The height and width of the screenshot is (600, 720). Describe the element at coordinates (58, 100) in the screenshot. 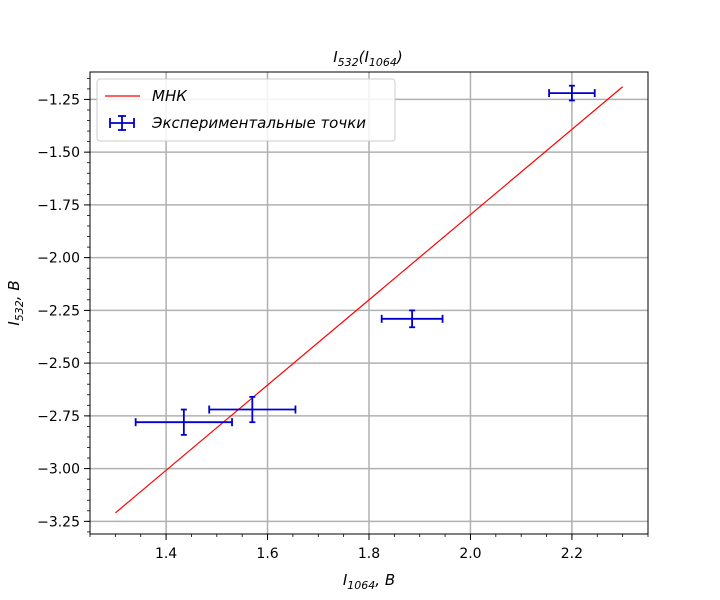

I see `y-tick-label: −1.25` at that location.